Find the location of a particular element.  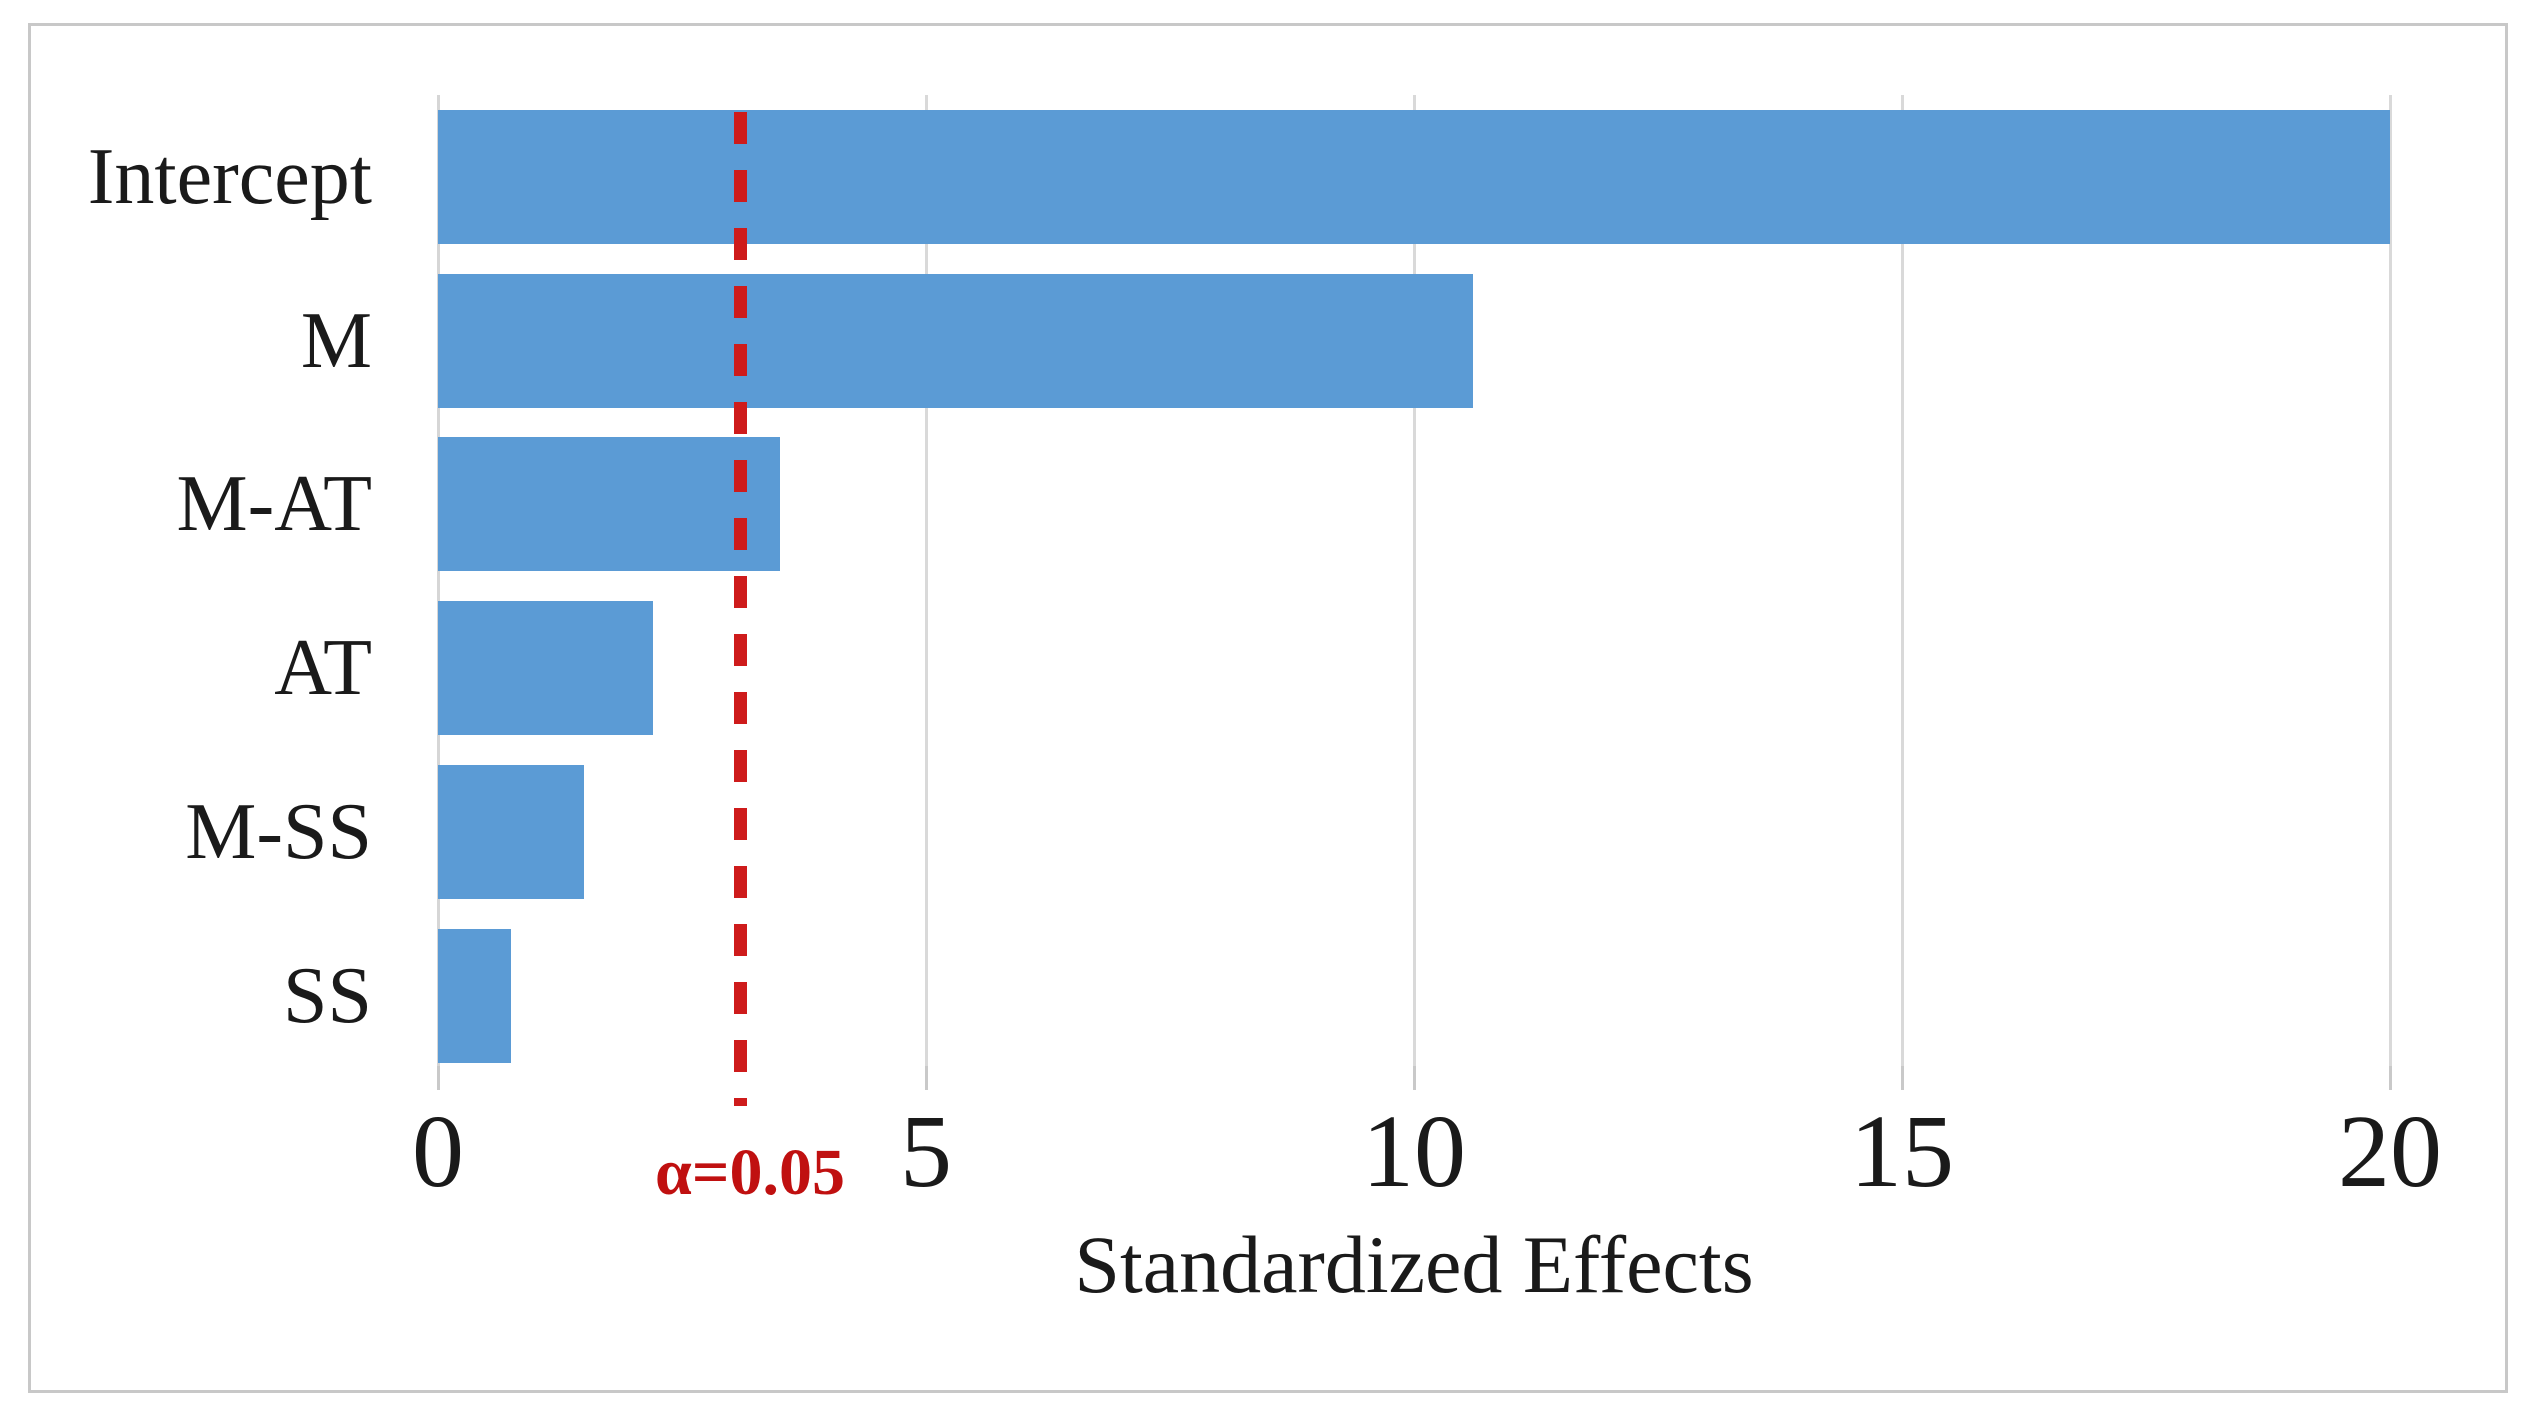

bar-ss is located at coordinates (475, 995).